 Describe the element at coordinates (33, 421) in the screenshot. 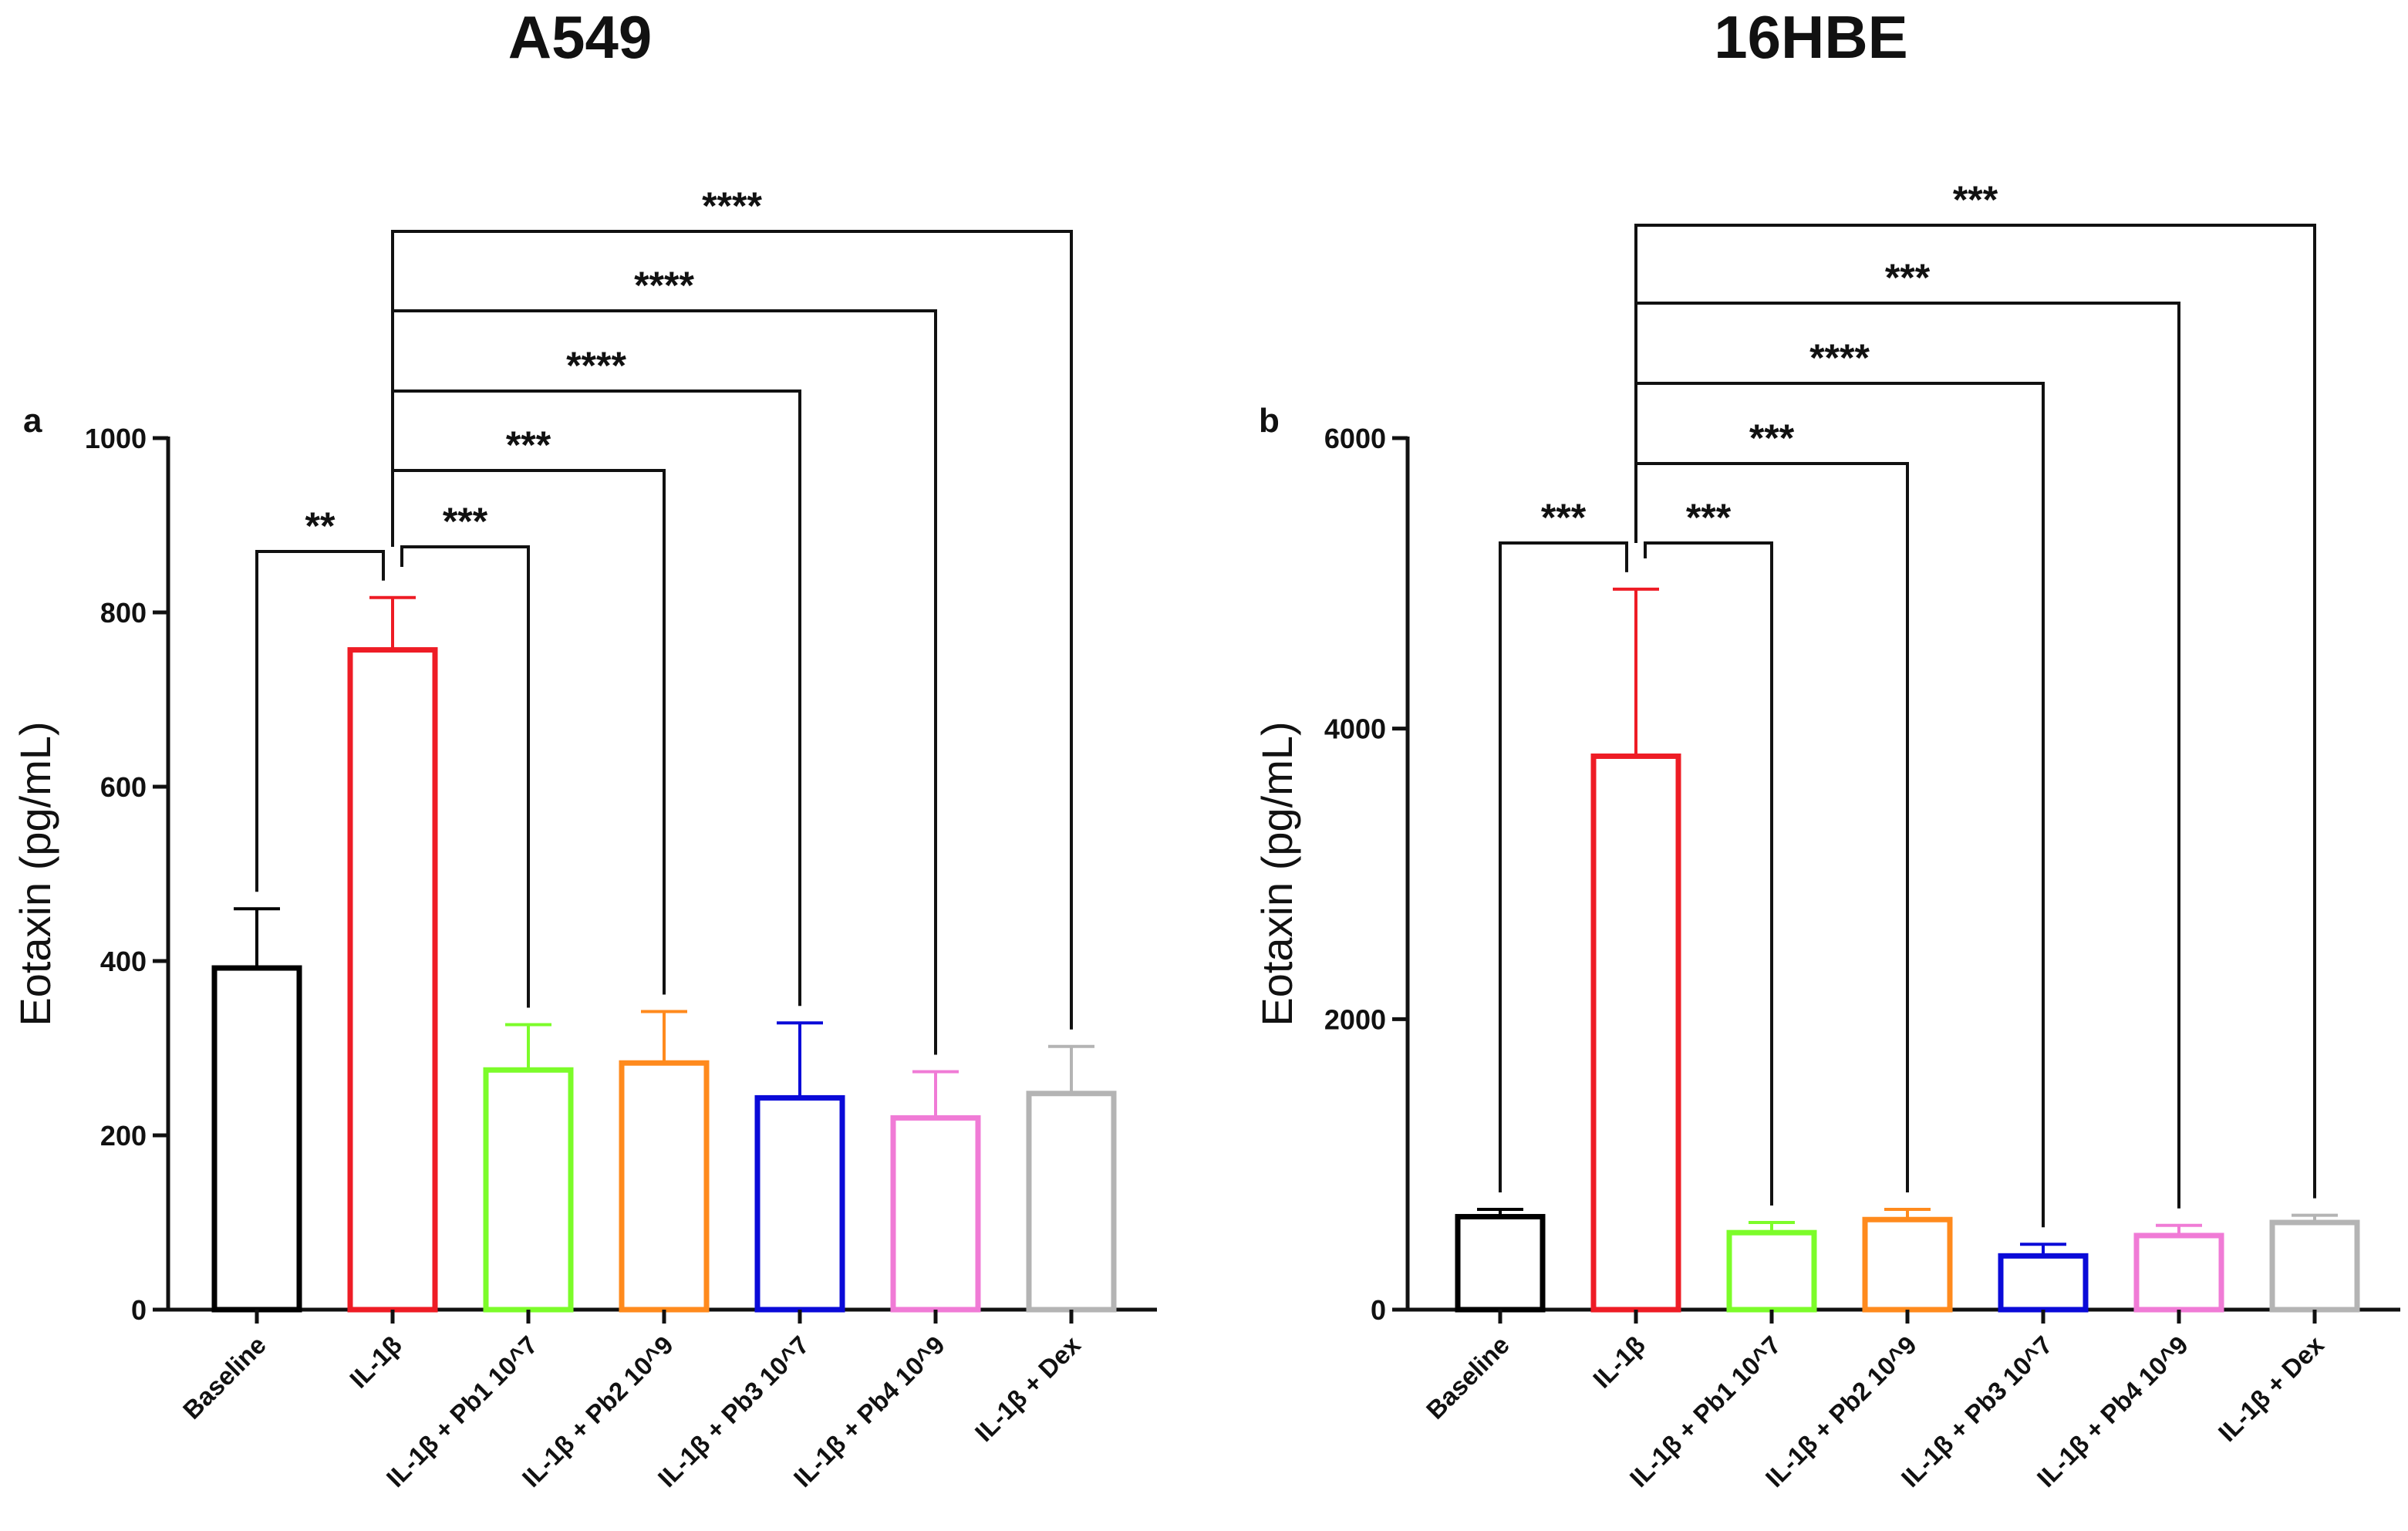

I see `panel-letter: a` at that location.